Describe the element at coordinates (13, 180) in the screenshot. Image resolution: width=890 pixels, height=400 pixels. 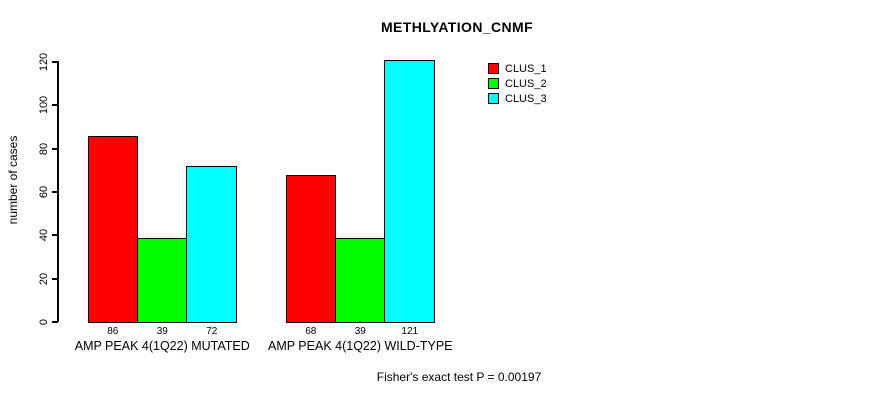
I see `y-axis-label: number of cases` at that location.